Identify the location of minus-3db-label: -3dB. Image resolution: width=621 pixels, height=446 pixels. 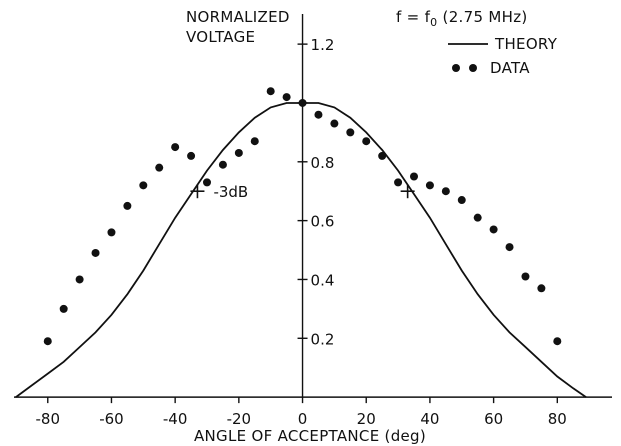
(230, 192).